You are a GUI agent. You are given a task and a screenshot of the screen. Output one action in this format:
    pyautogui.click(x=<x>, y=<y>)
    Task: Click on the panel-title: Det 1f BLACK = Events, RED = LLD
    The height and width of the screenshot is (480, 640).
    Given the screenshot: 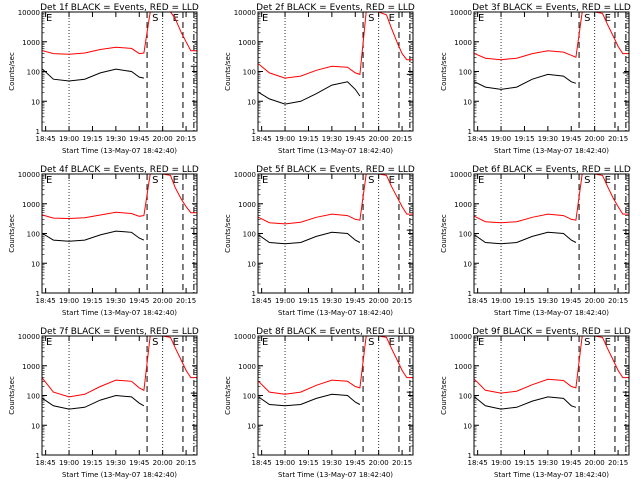 What is the action you would take?
    pyautogui.click(x=119, y=8)
    